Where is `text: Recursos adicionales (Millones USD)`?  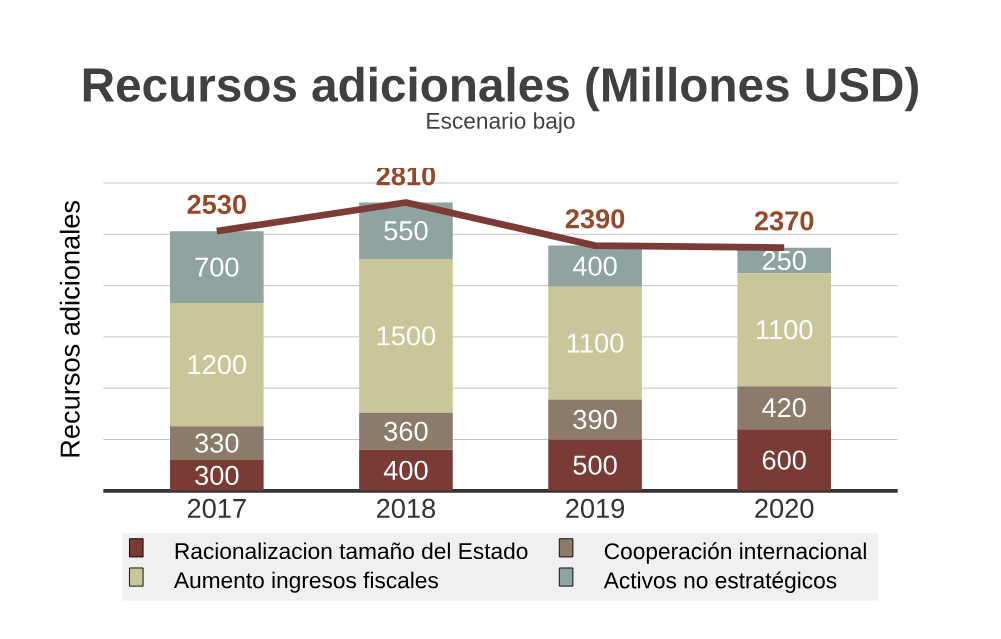
text: Recursos adicionales (Millones USD) is located at coordinates (500, 89).